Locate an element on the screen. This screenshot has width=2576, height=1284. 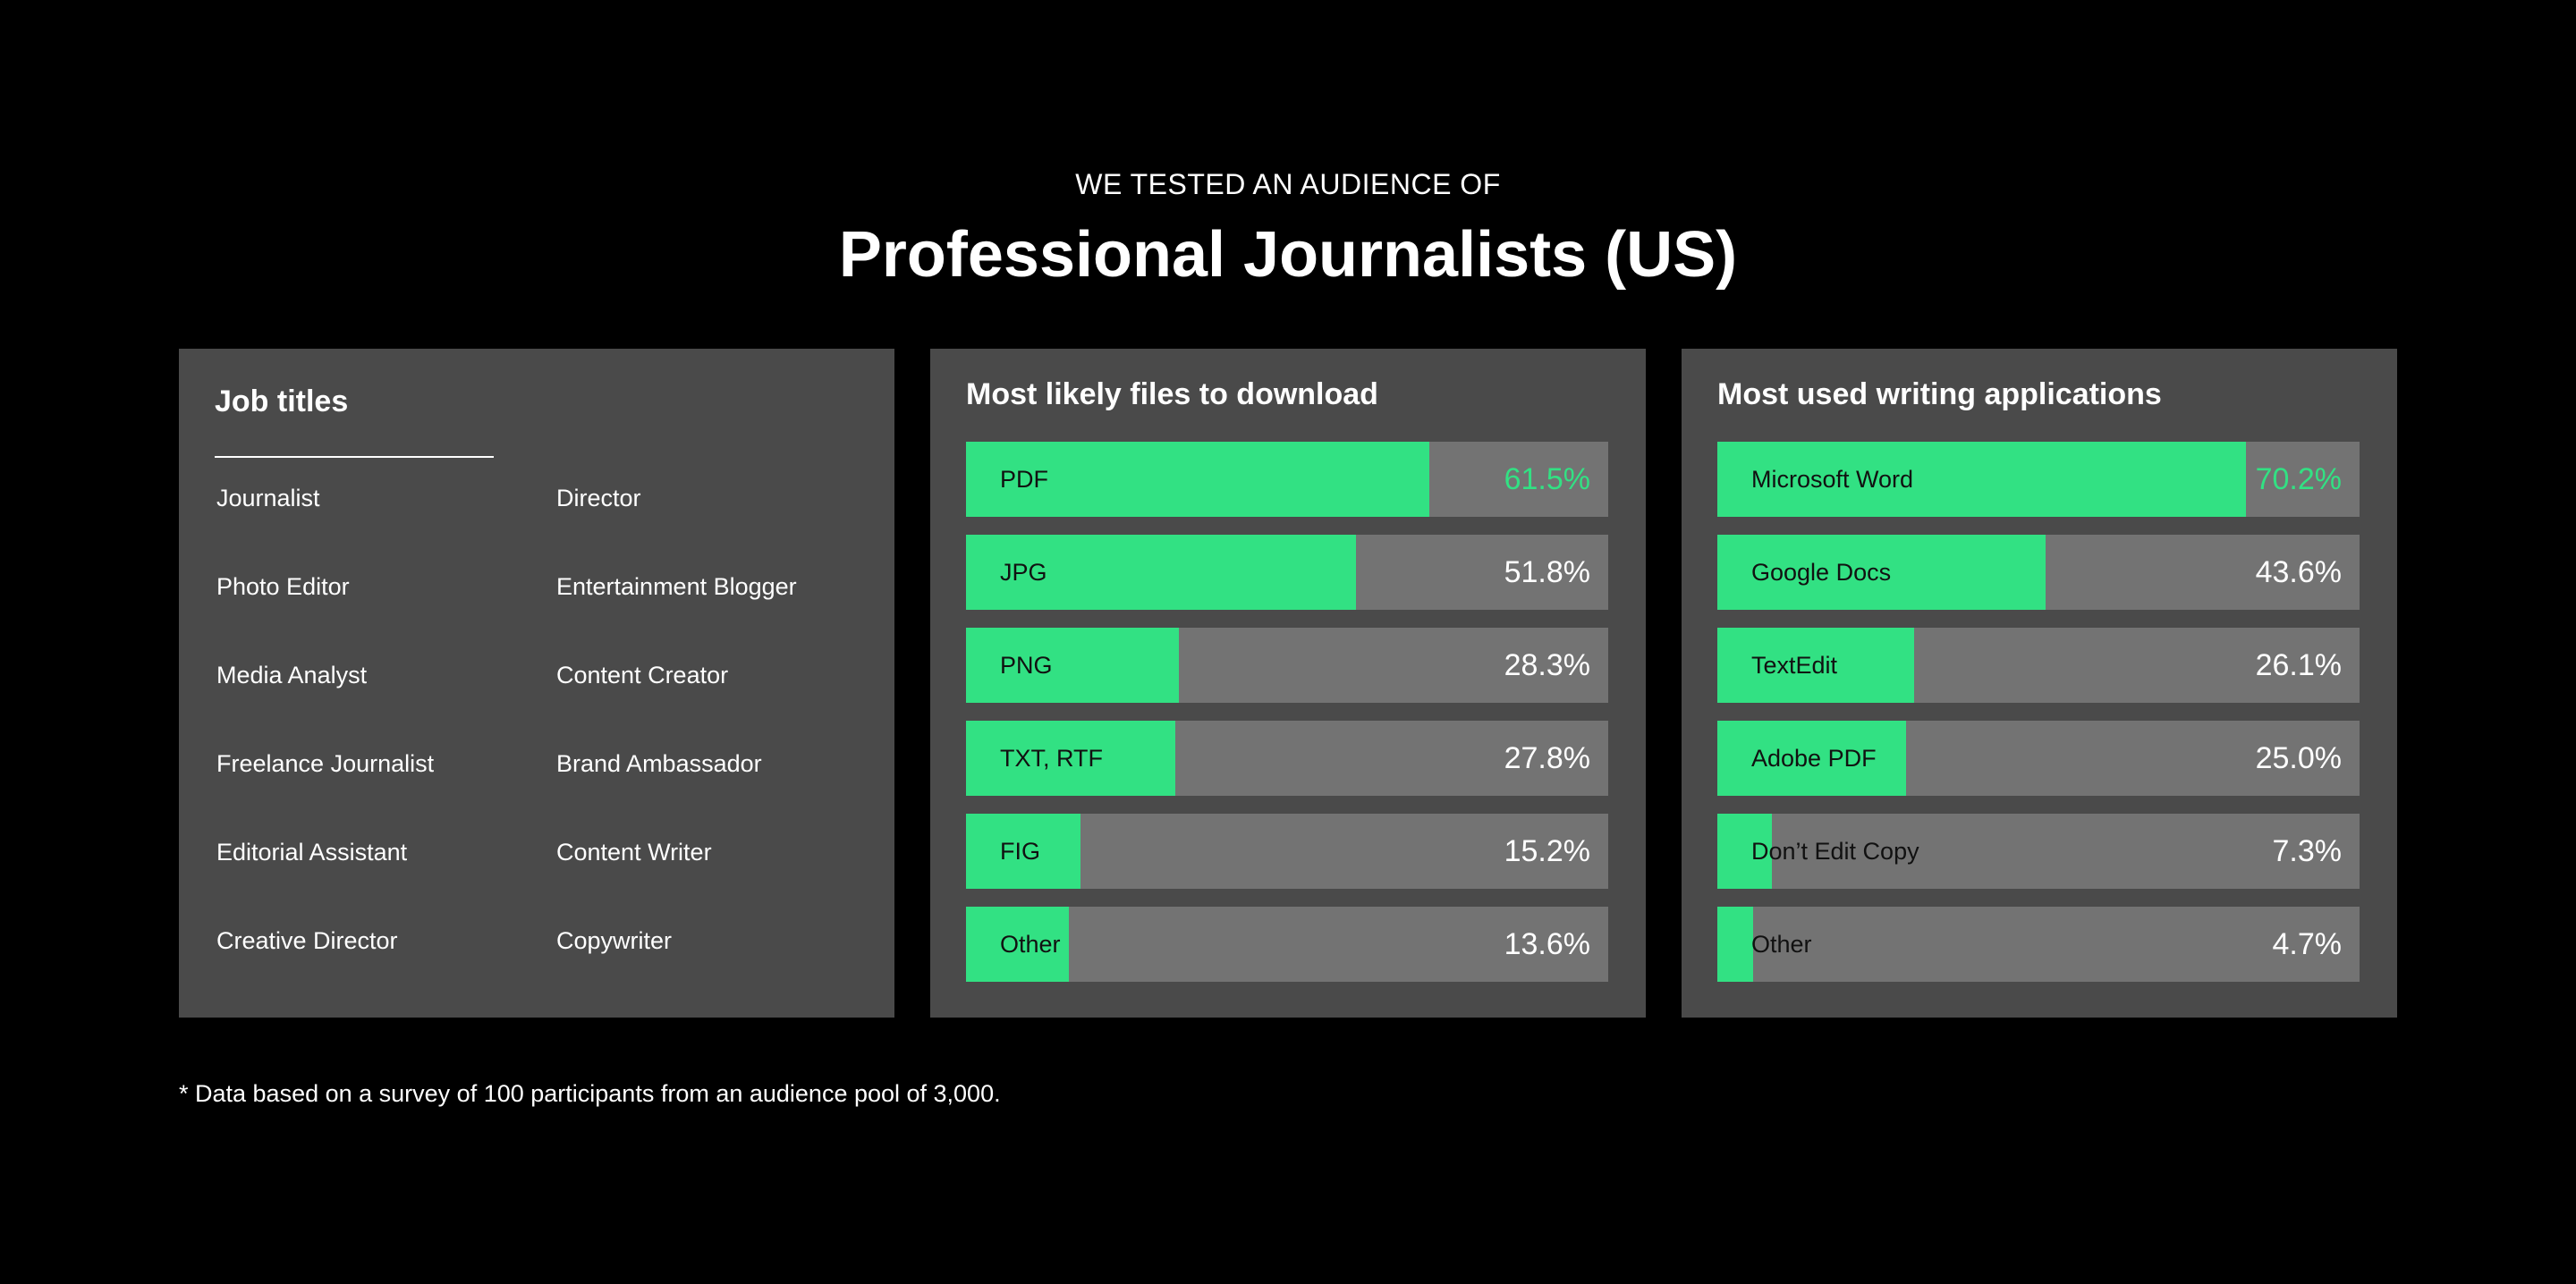
bar-row: PNG 28.3% is located at coordinates (1287, 665).